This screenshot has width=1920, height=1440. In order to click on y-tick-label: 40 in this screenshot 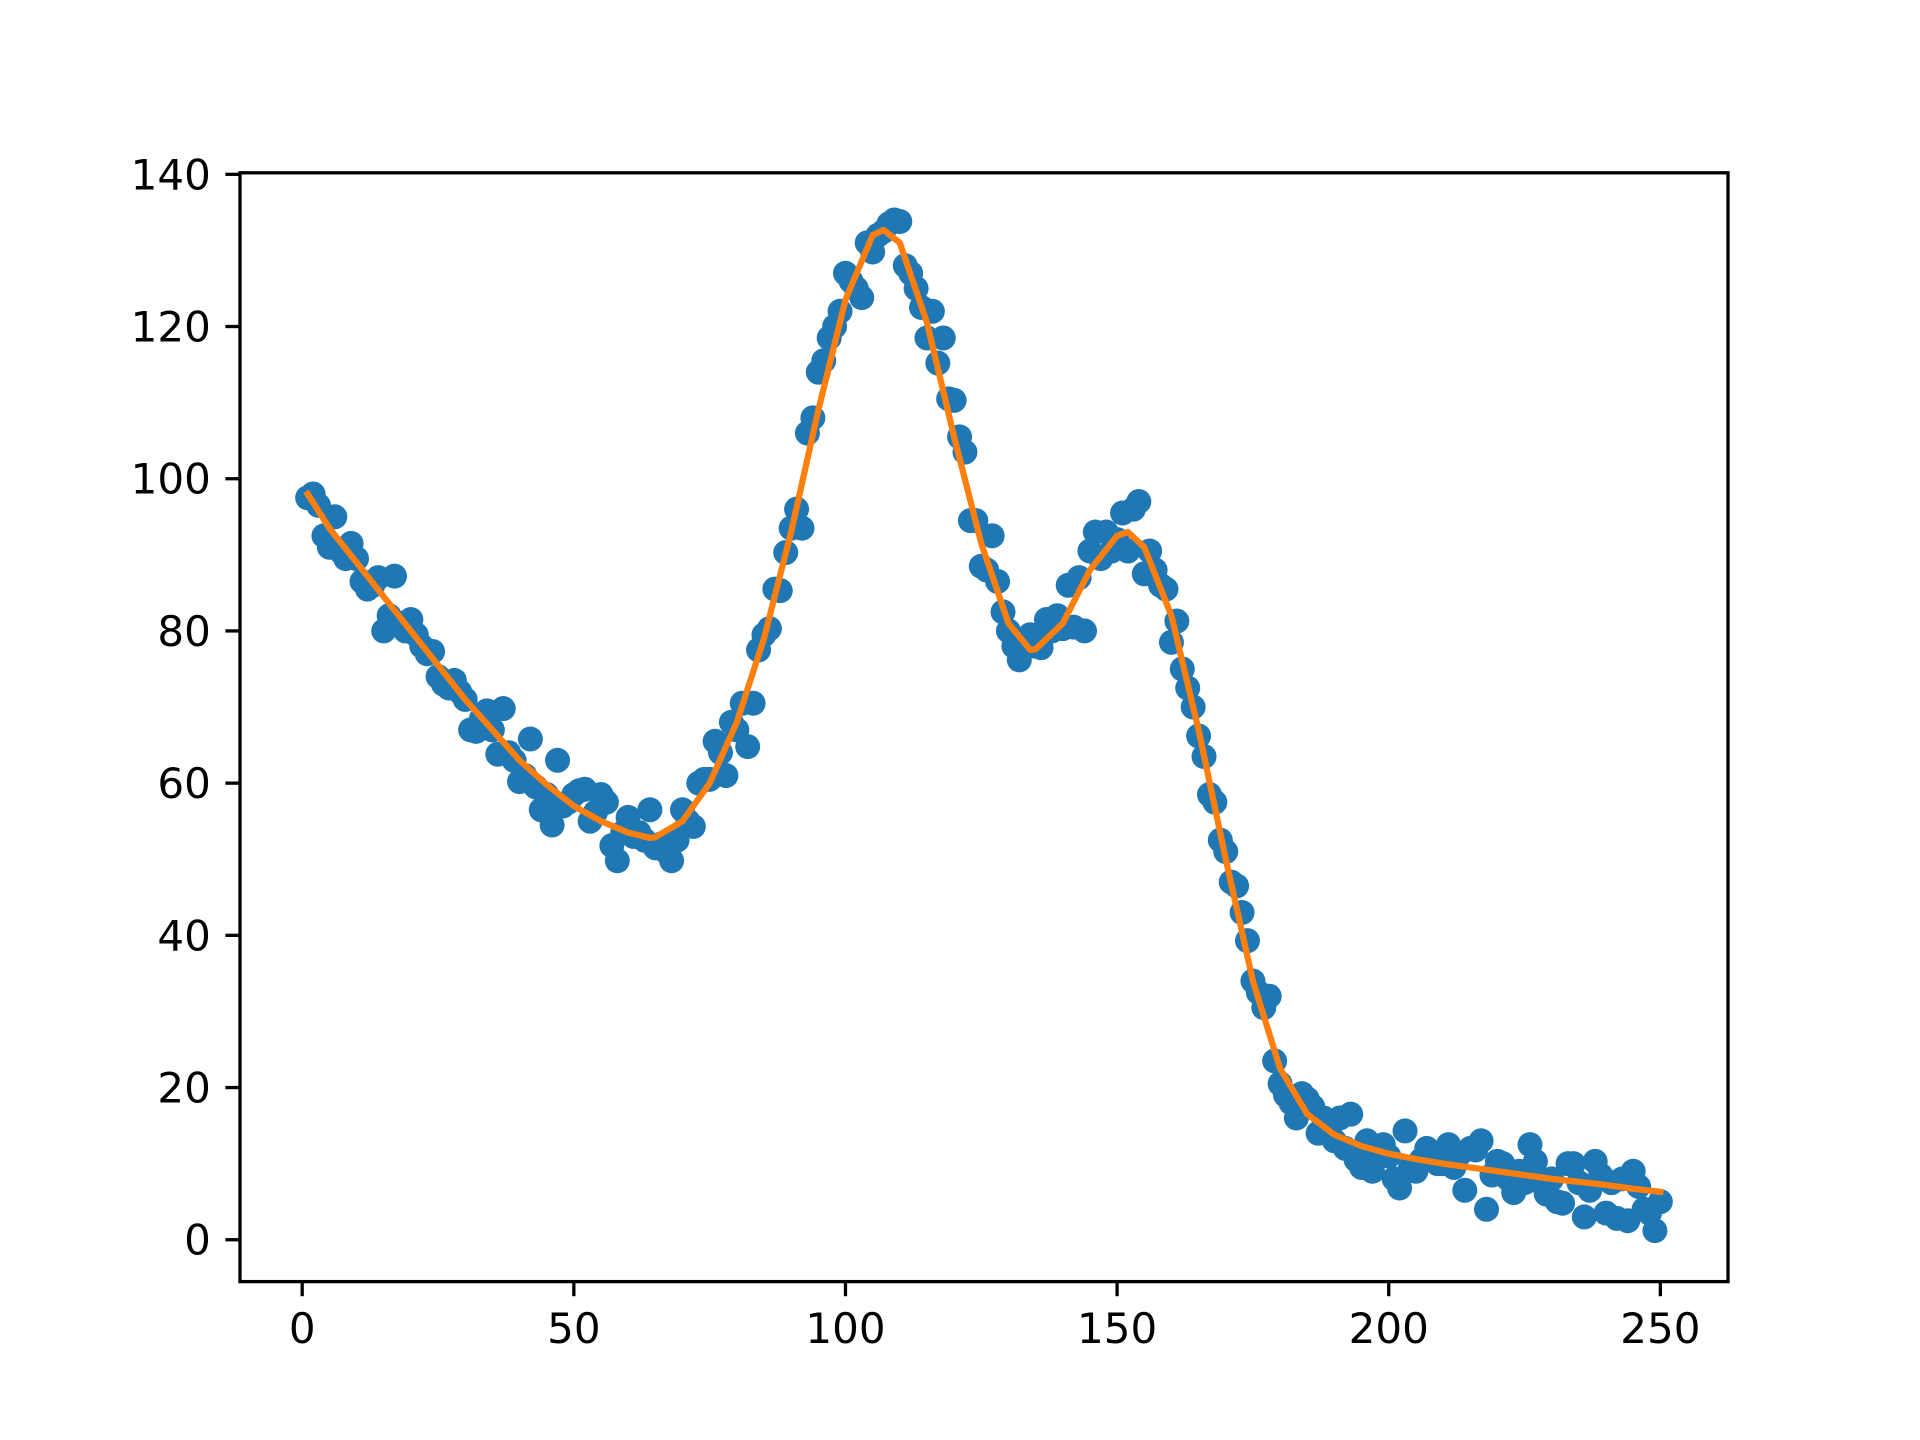, I will do `click(183, 935)`.